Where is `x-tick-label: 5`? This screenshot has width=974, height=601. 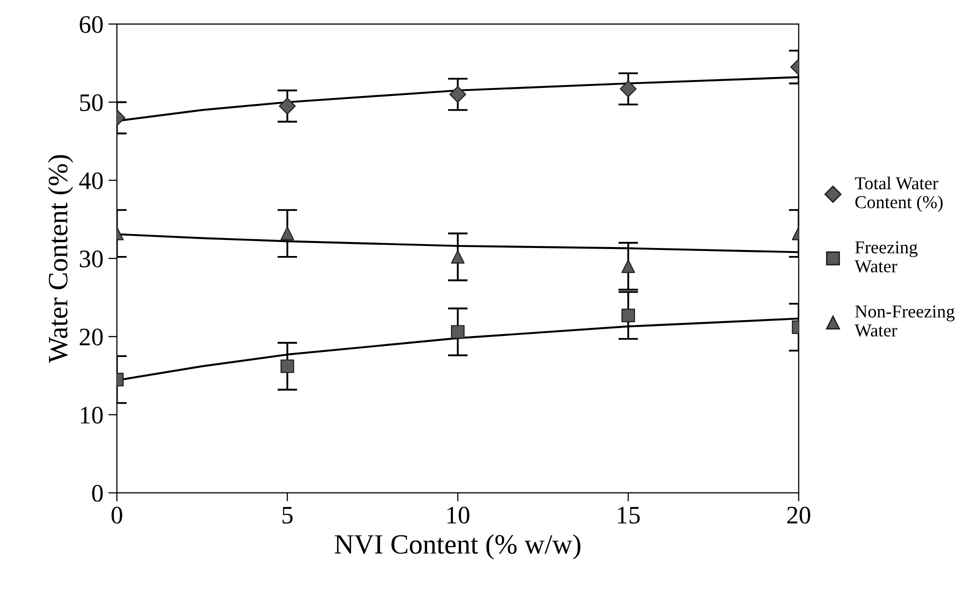
x-tick-label: 5 is located at coordinates (287, 515).